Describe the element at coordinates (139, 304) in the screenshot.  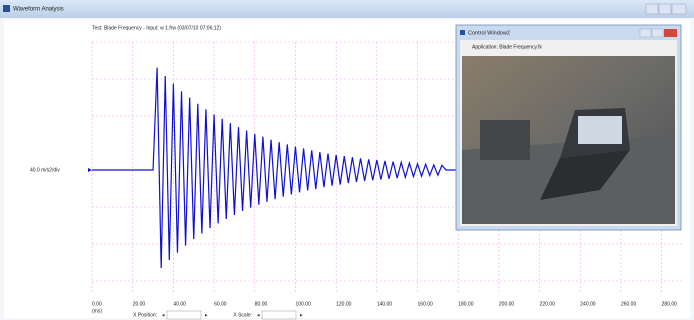
I see `x-tick-label: 20.00` at that location.